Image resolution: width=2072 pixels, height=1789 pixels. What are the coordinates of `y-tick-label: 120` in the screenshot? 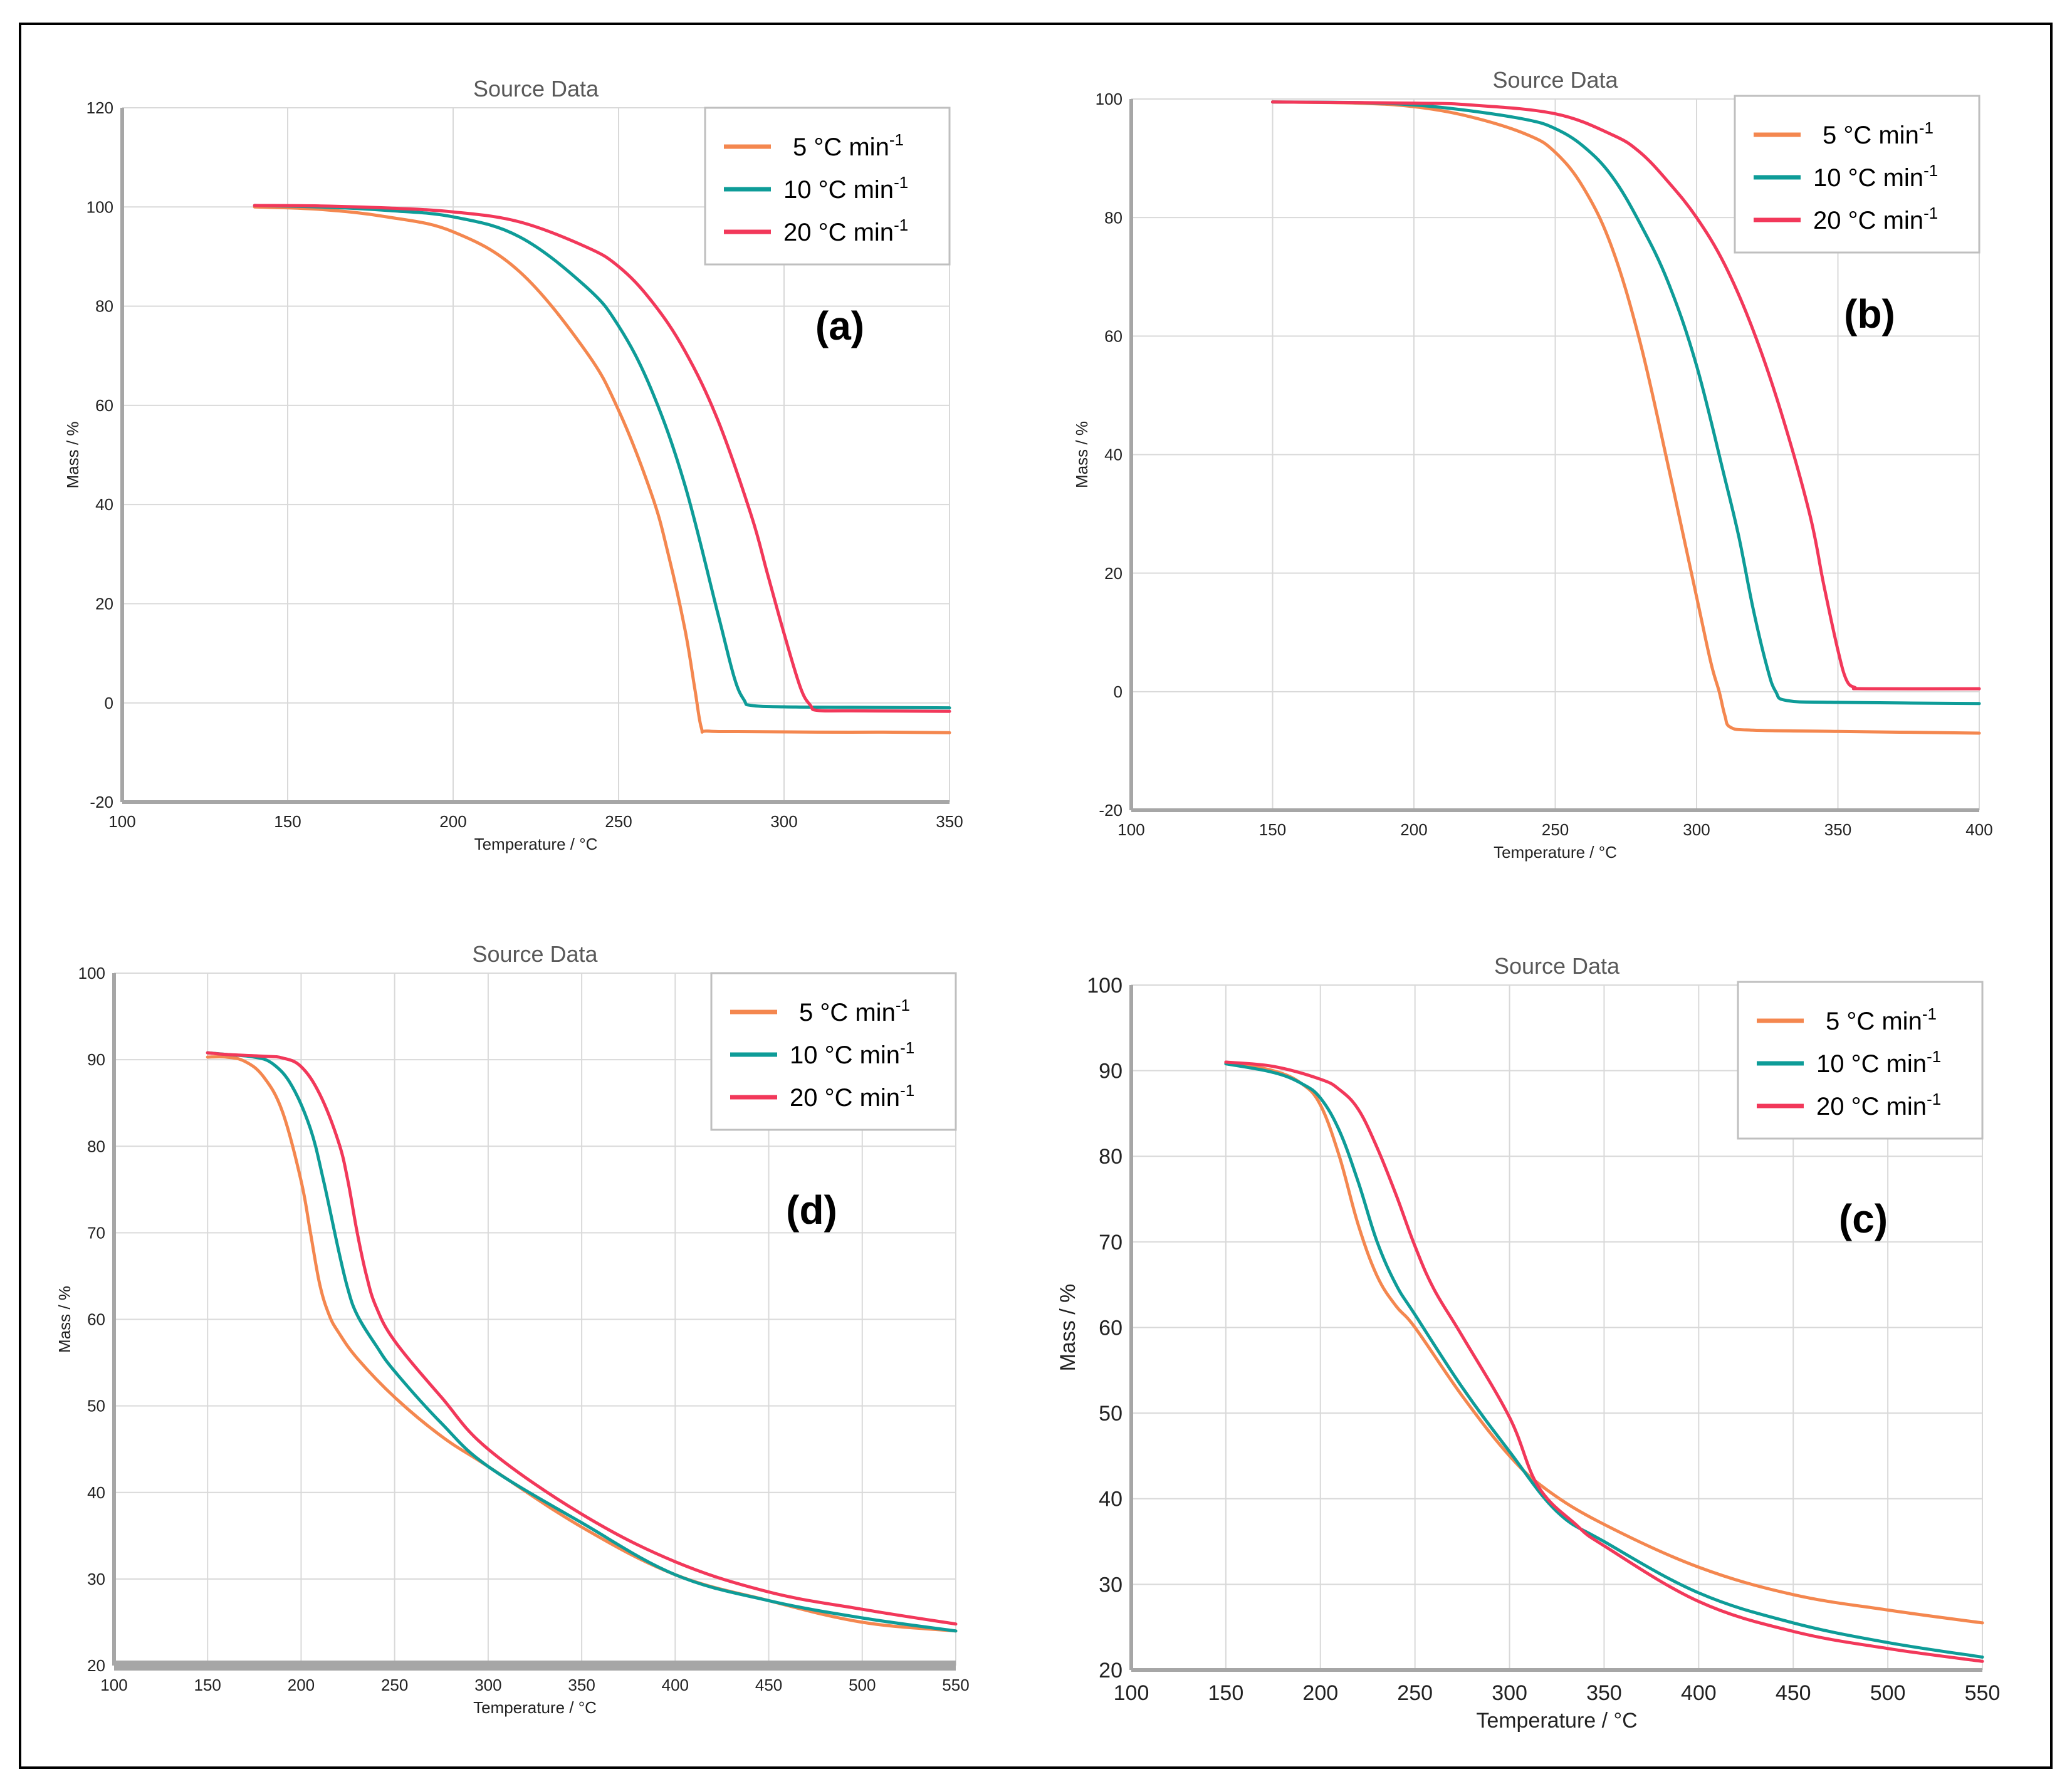 It's located at (100, 107).